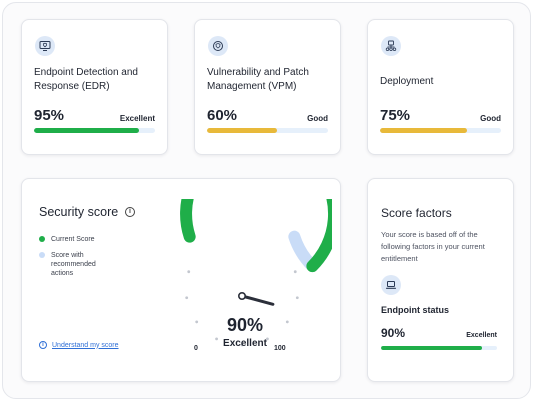 The image size is (535, 403). Describe the element at coordinates (416, 213) in the screenshot. I see `score-factors-title: Score factors` at that location.